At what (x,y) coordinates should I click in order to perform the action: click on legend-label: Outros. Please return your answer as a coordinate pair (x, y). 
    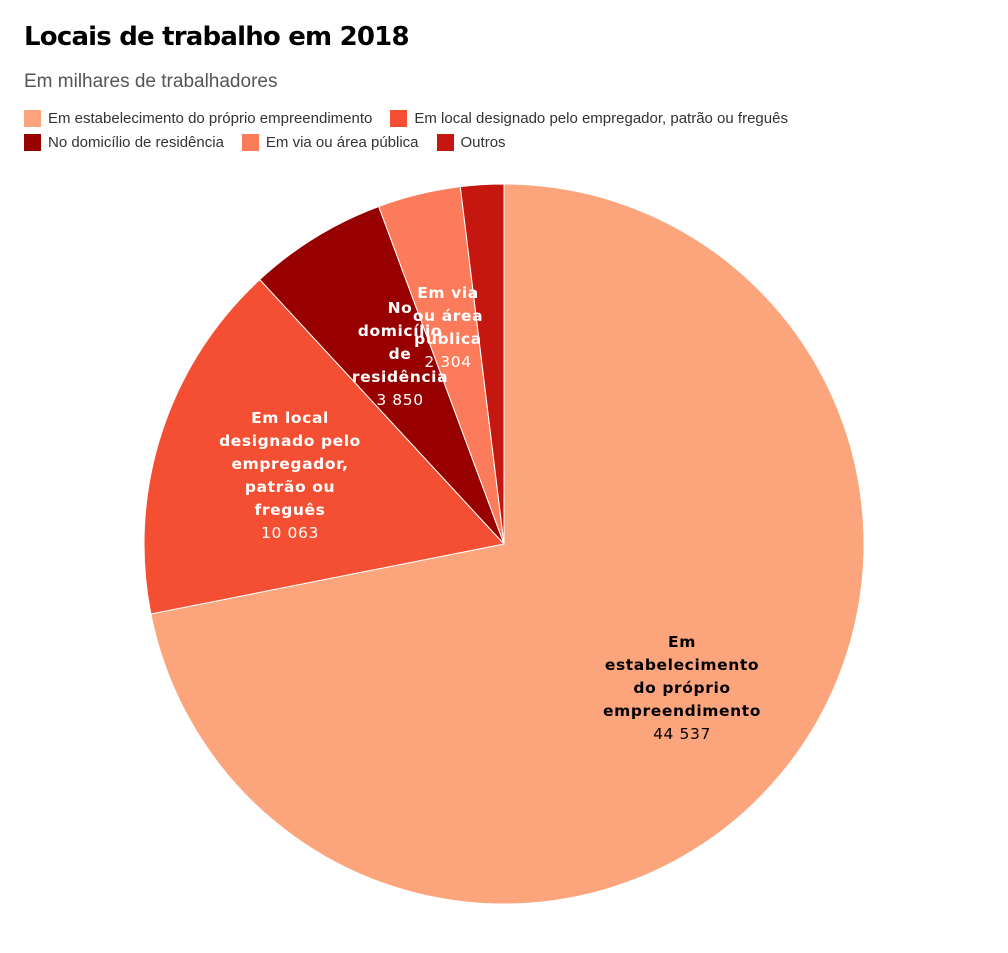
    Looking at the image, I should click on (483, 142).